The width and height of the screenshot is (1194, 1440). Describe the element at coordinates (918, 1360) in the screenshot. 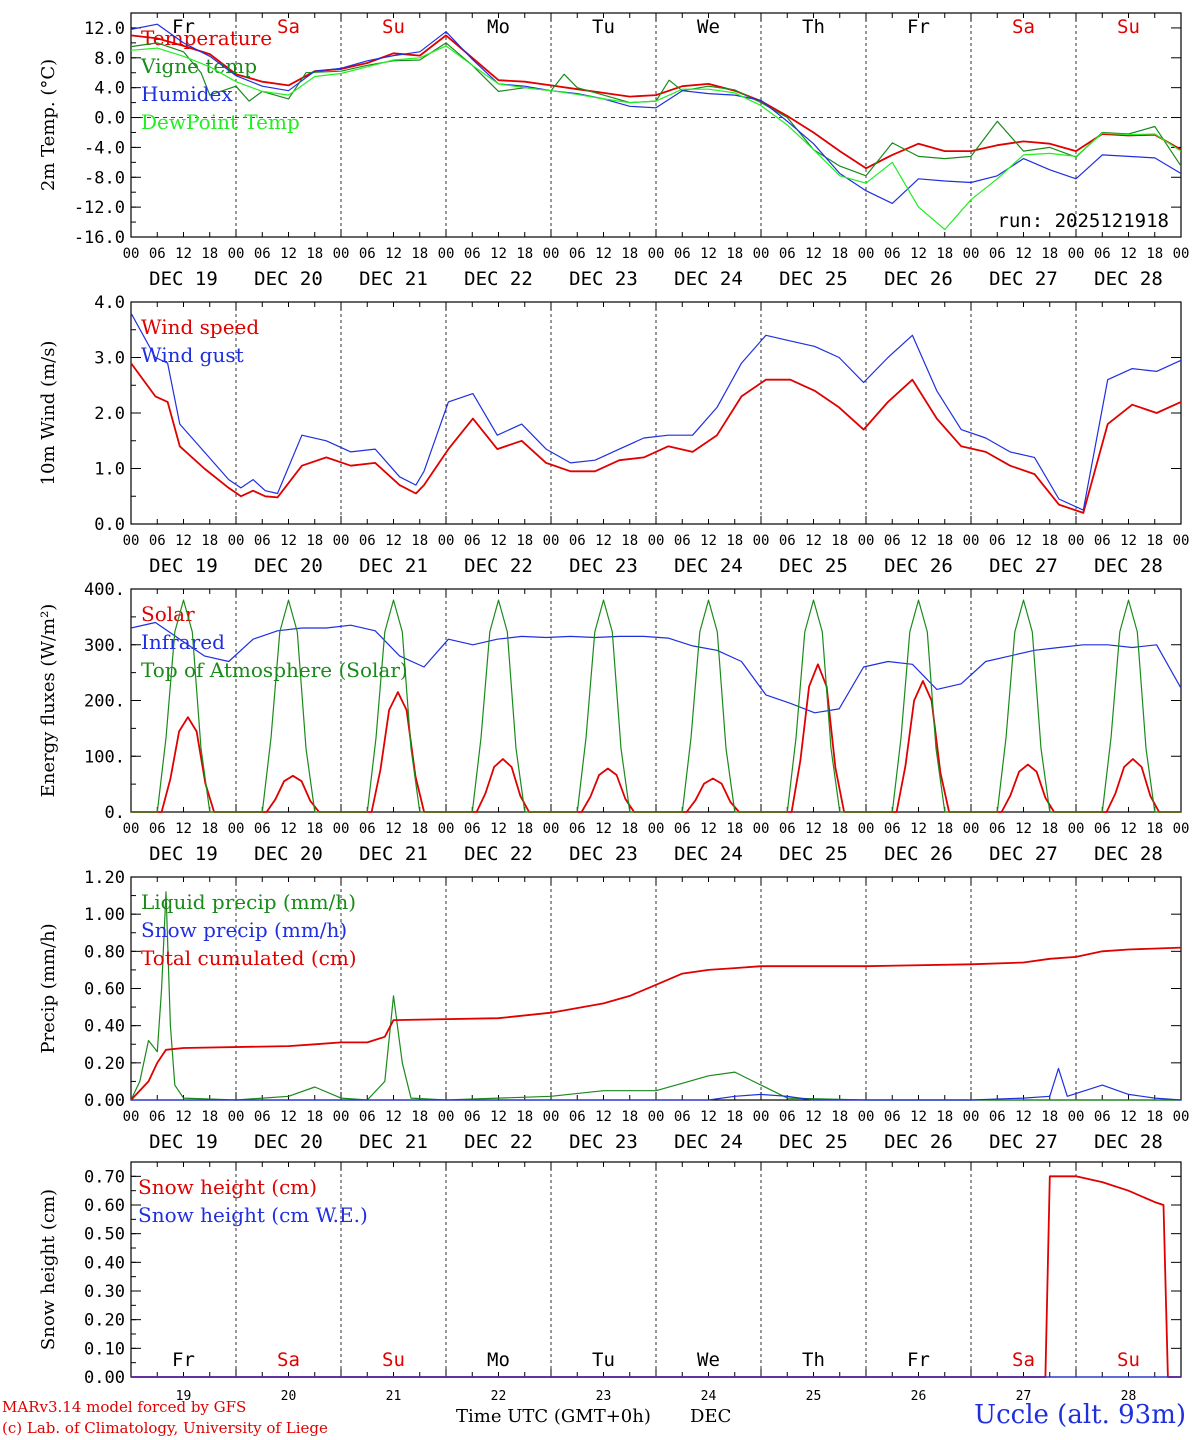

I see `weekday-label: Fr` at that location.